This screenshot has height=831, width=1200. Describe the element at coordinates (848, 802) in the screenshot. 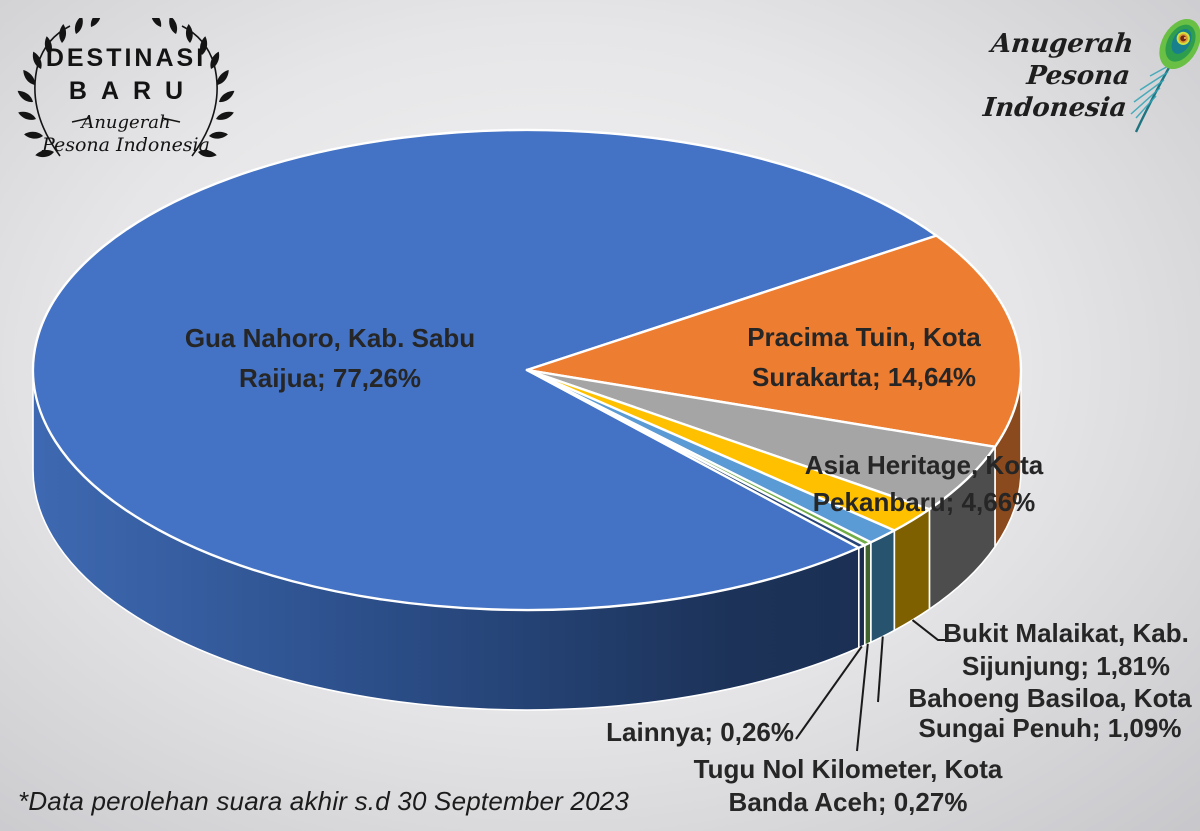

I see `pie-label-line: Banda Aceh; 0,27%` at that location.